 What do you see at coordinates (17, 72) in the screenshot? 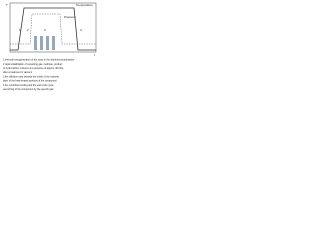
I see `note-line: after a treatment in vacuum` at bounding box center [17, 72].